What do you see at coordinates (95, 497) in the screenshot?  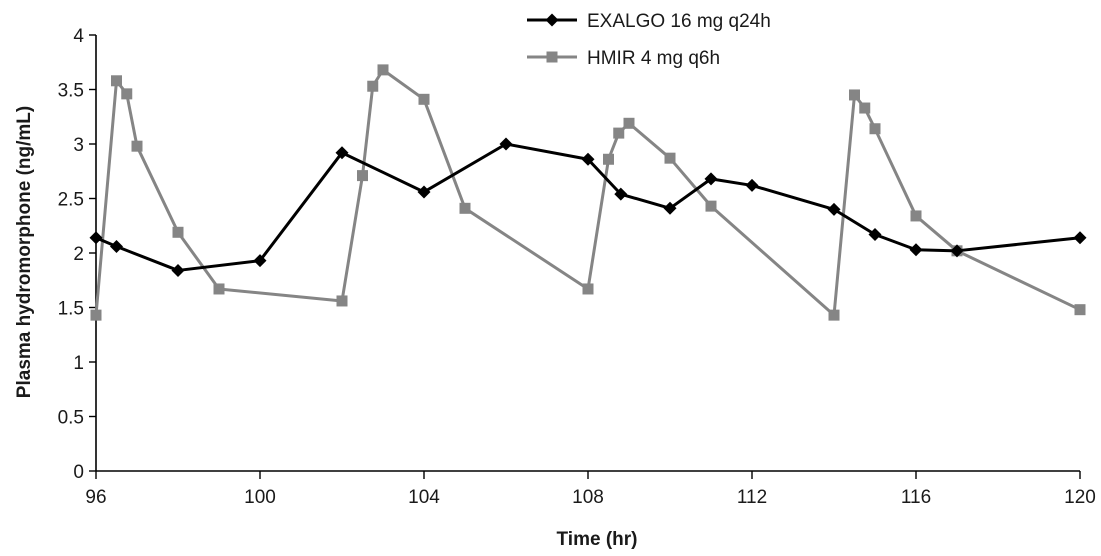 I see `x-tick-label: 96` at bounding box center [95, 497].